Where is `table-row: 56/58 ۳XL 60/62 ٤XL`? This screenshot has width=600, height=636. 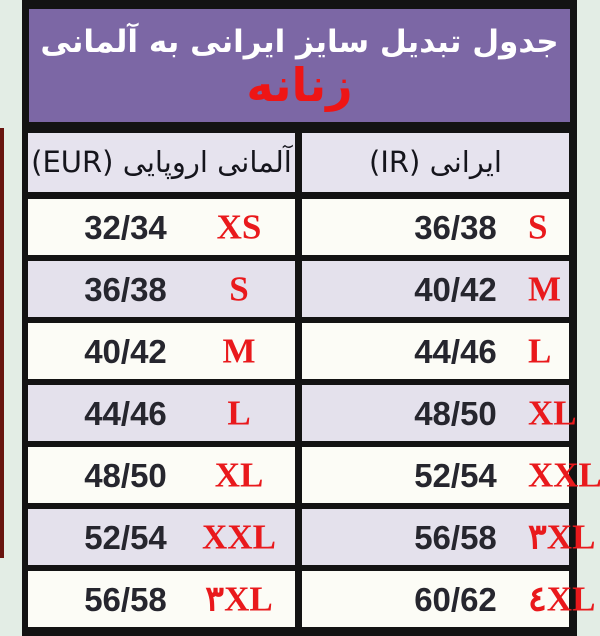
table-row: 56/58 ۳XL 60/62 ٤XL is located at coordinates (308, 603).